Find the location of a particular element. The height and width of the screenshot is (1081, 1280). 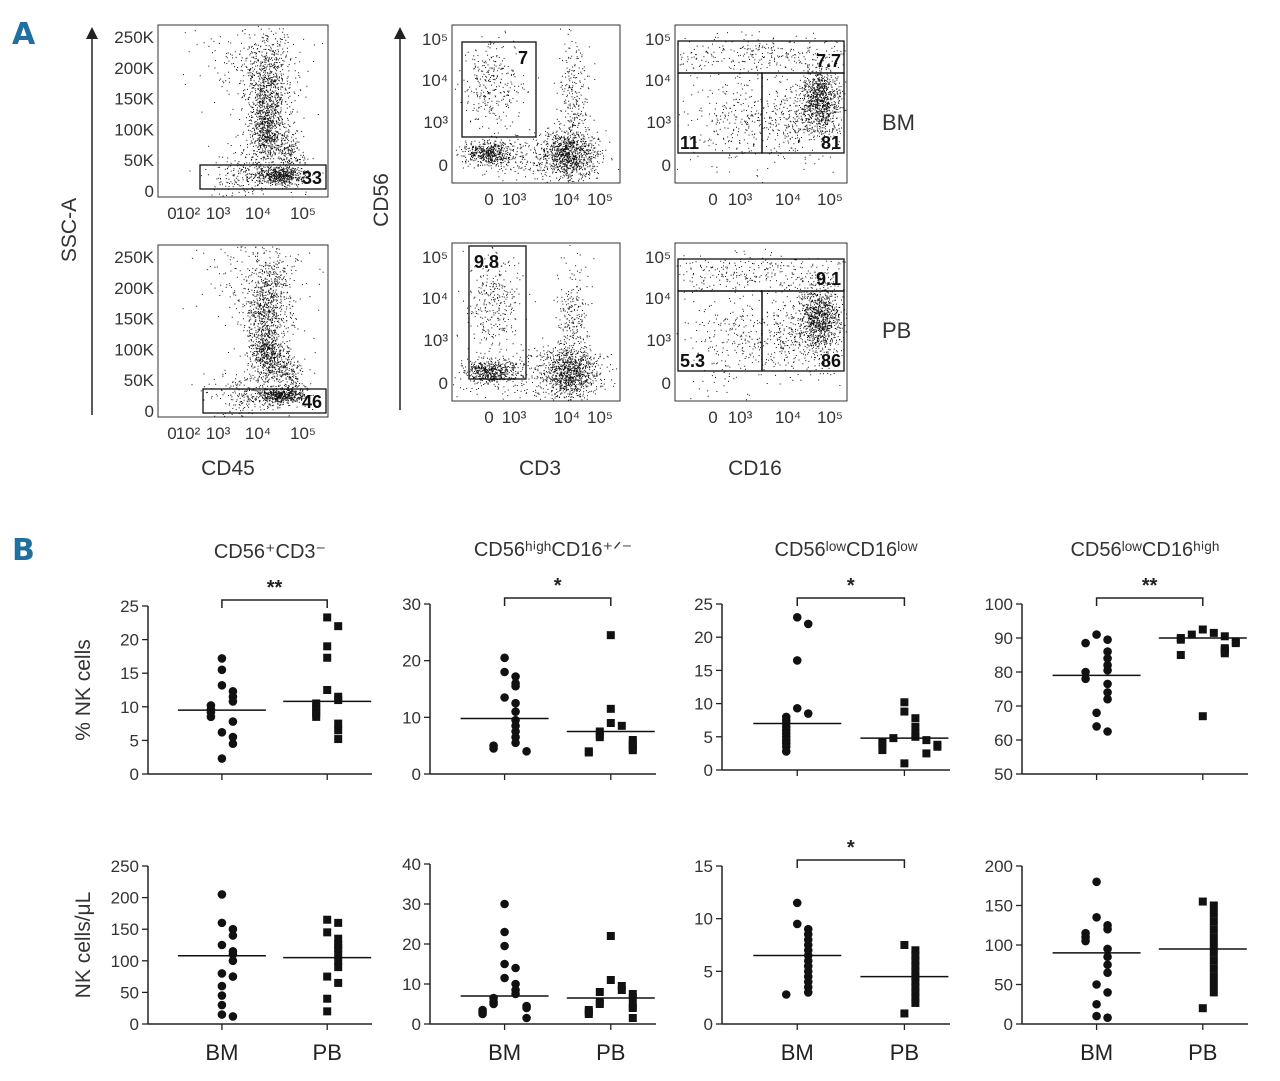

y-tick-label: 30 is located at coordinates (411, 604).